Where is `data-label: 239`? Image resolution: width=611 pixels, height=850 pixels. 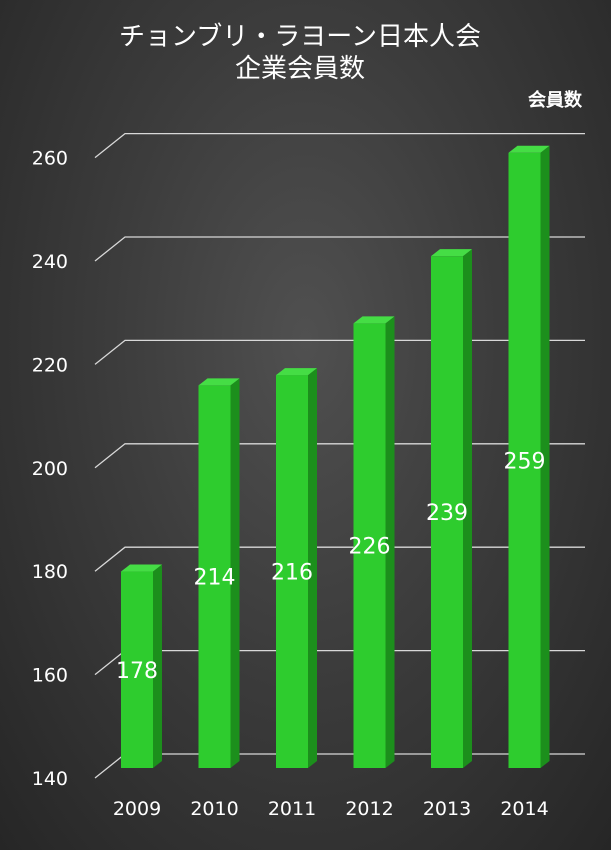
data-label: 239 is located at coordinates (447, 513).